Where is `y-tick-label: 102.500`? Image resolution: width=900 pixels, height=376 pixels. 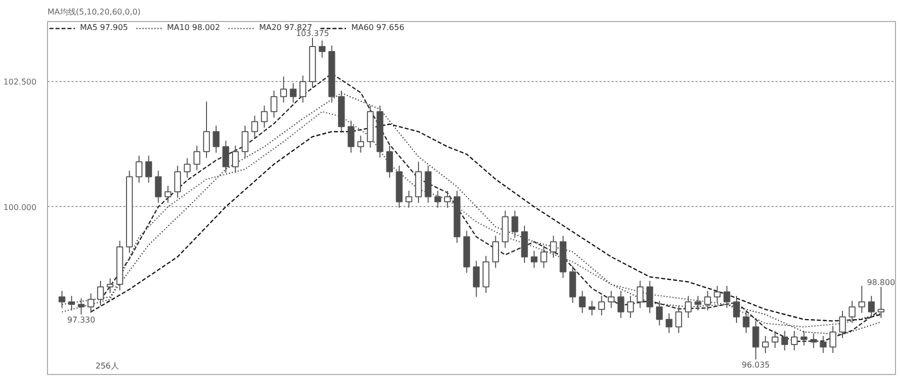
y-tick-label: 102.500 is located at coordinates (20, 82).